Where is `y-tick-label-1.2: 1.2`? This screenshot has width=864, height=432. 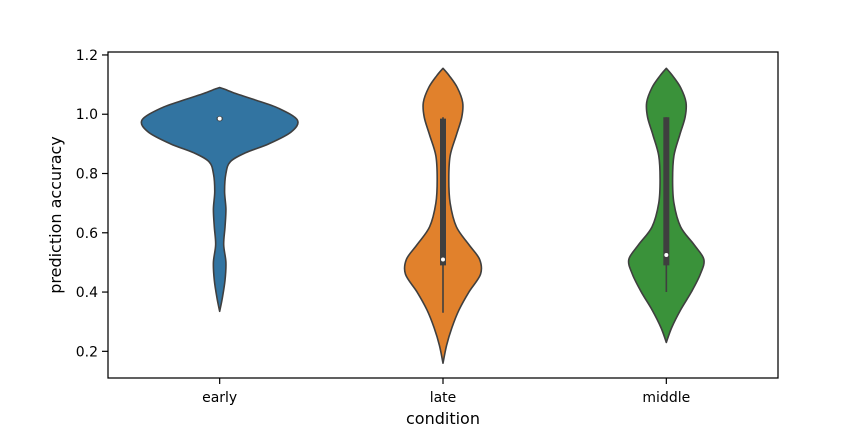
y-tick-label-1.2: 1.2 is located at coordinates (87, 56).